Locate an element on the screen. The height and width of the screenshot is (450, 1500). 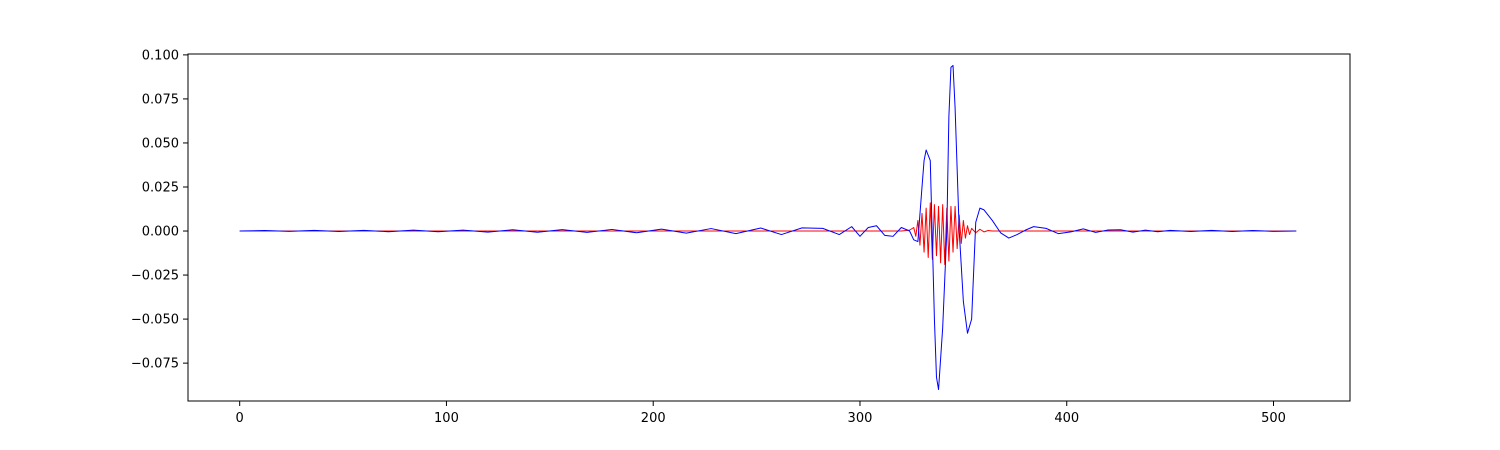
x-axis: 0 100 200 300 400 500 is located at coordinates (761, 413).